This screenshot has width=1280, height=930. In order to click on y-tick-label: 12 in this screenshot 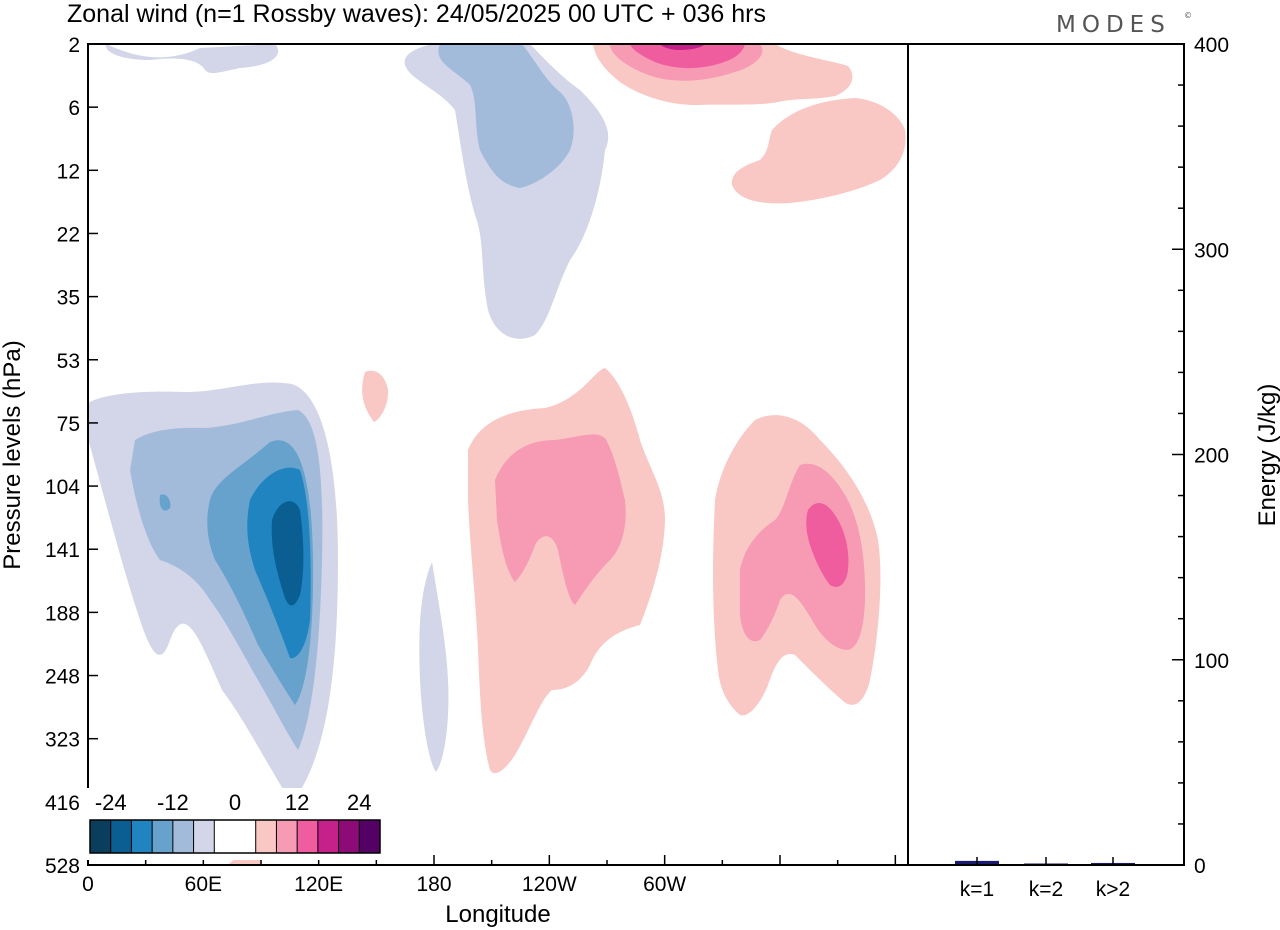, I will do `click(68, 171)`.